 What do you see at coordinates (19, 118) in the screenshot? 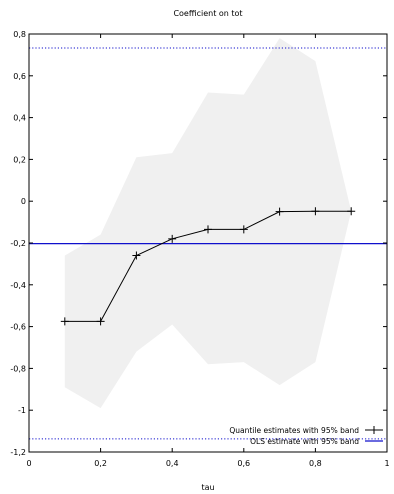
I see `y-tick-label: 0,4` at bounding box center [19, 118].